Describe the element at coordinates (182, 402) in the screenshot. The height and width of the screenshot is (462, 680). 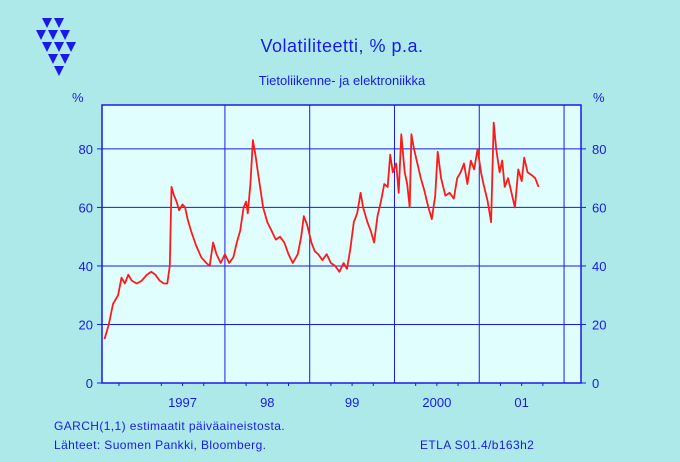
I see `x-tick-label: 1997` at that location.